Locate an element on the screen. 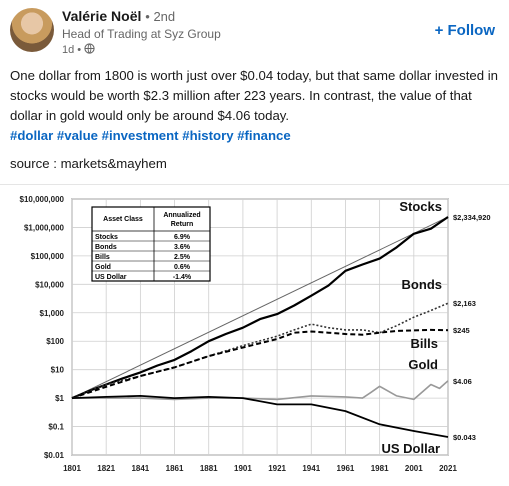 Image resolution: width=509 pixels, height=486 pixels. avatar is located at coordinates (32, 30).